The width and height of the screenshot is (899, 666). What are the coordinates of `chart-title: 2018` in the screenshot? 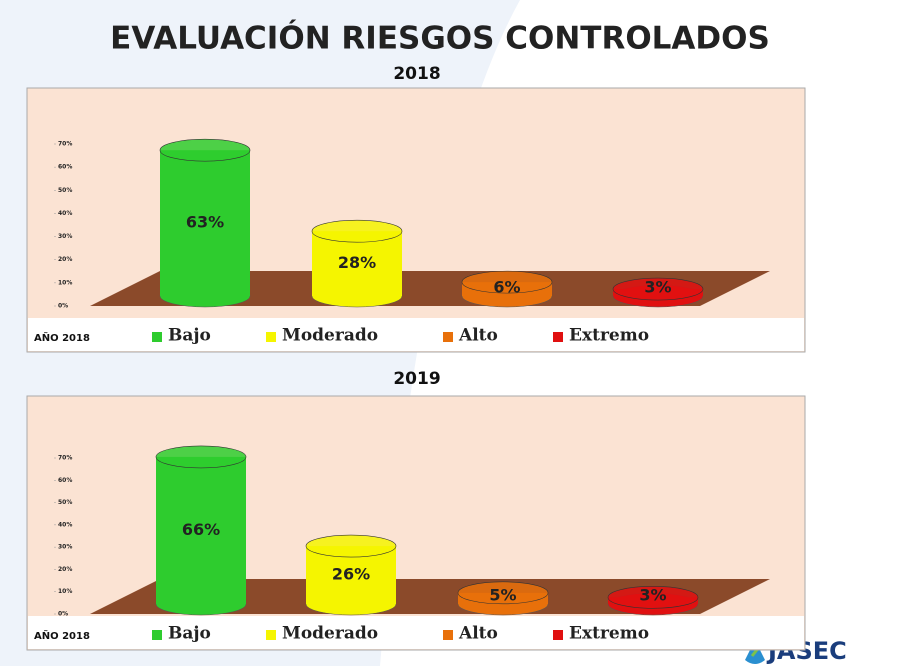 It's located at (416, 74).